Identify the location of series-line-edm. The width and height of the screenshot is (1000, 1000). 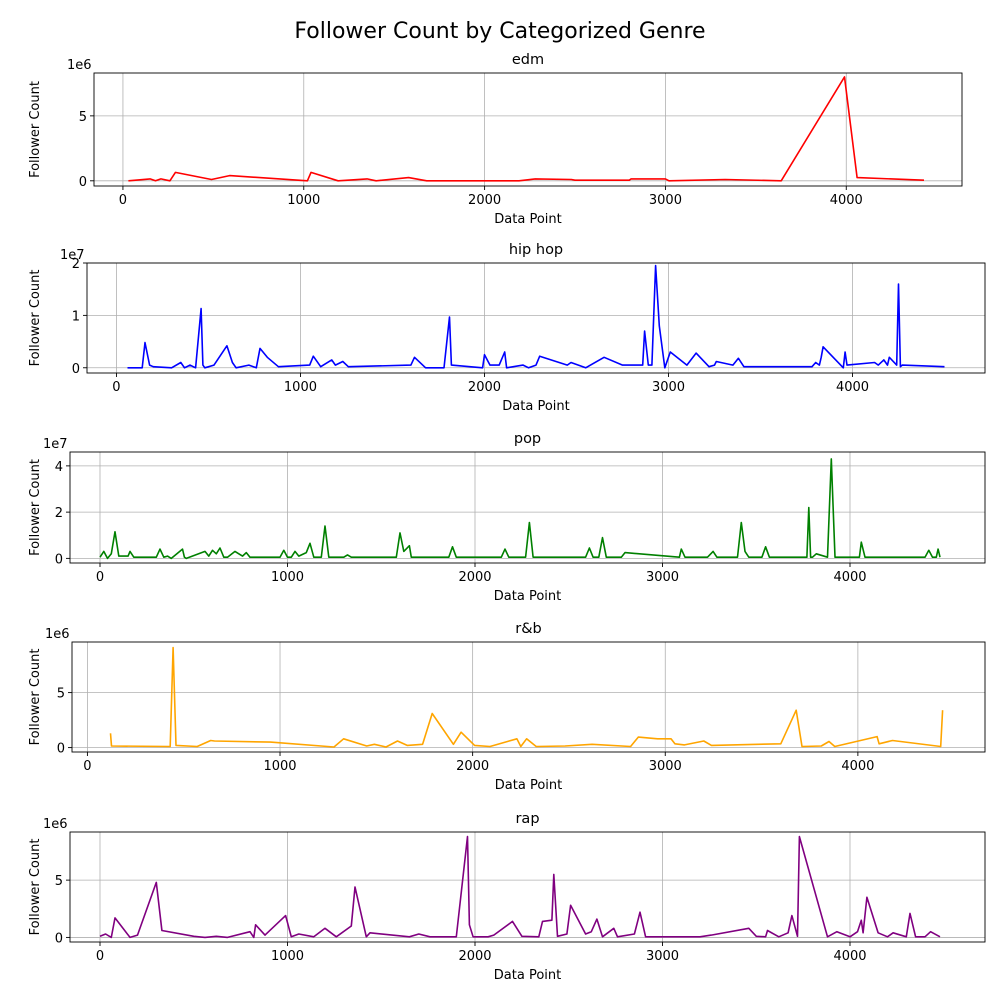
(526, 129).